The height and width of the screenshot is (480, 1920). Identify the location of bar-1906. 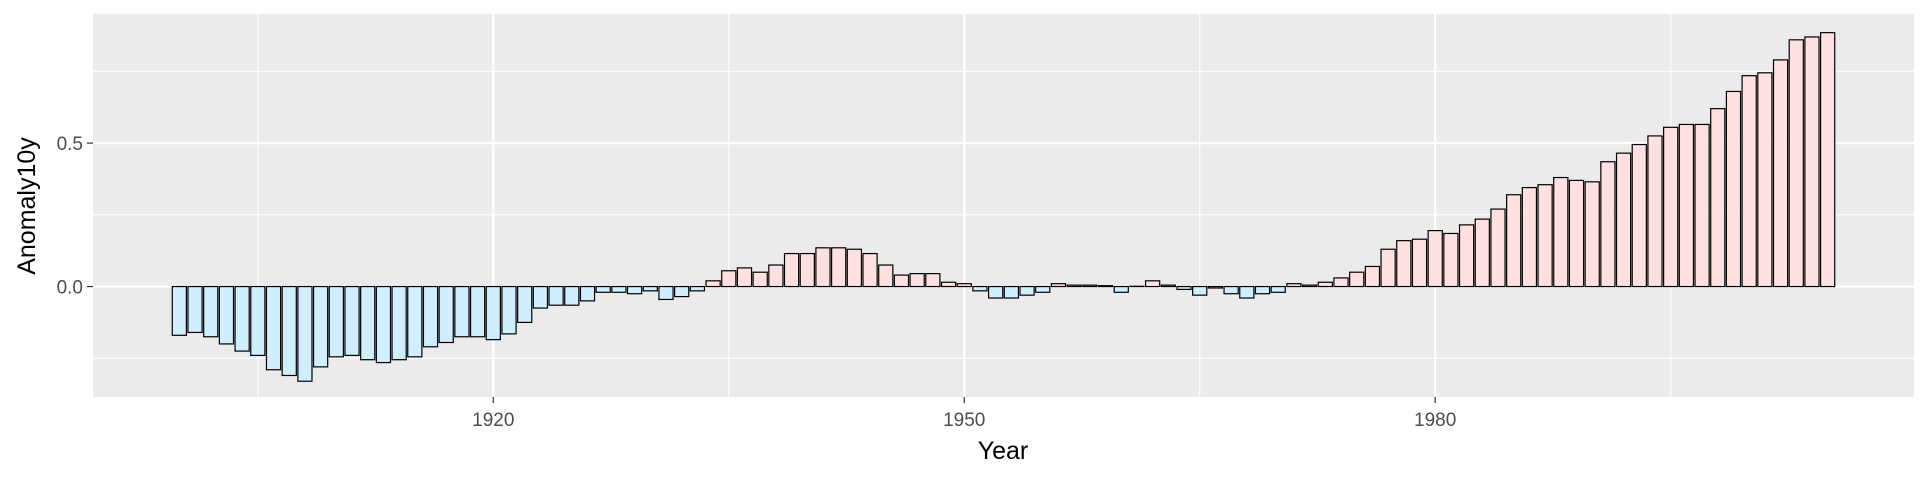
(273, 328).